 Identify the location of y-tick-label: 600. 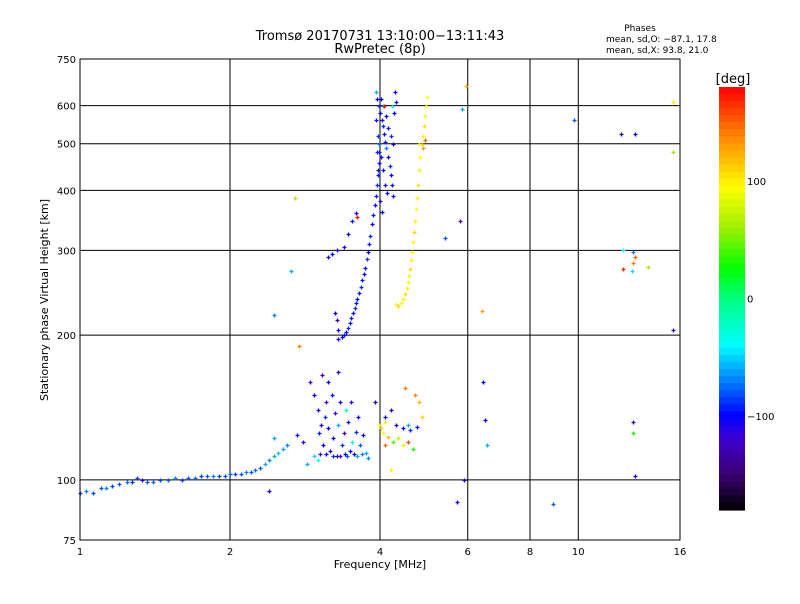
(66, 107).